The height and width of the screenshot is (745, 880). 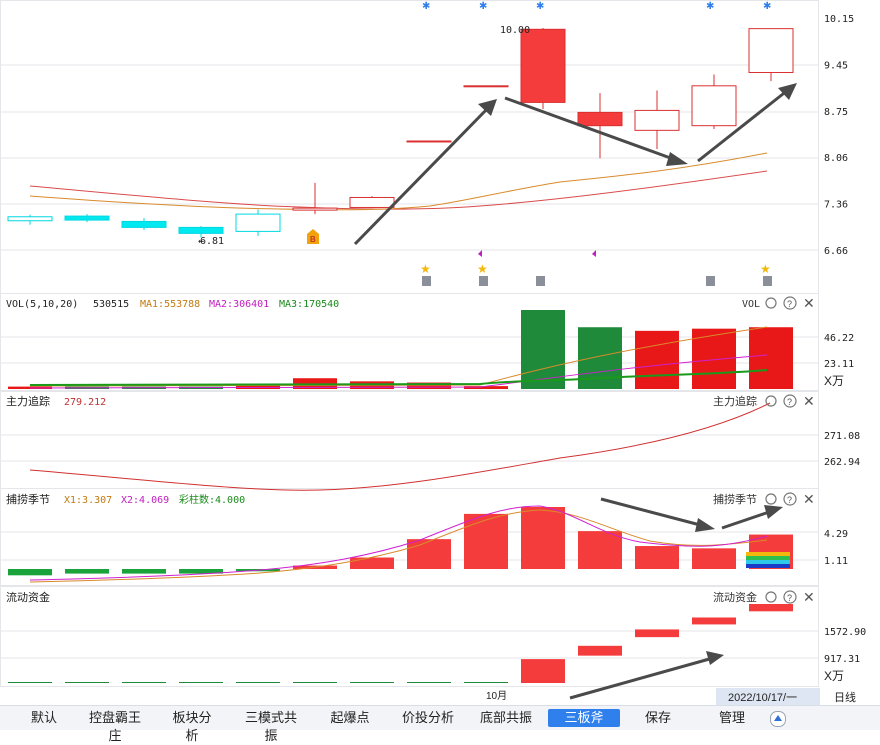 I want to click on bljj-x1: X1:3.307, so click(x=88, y=500).